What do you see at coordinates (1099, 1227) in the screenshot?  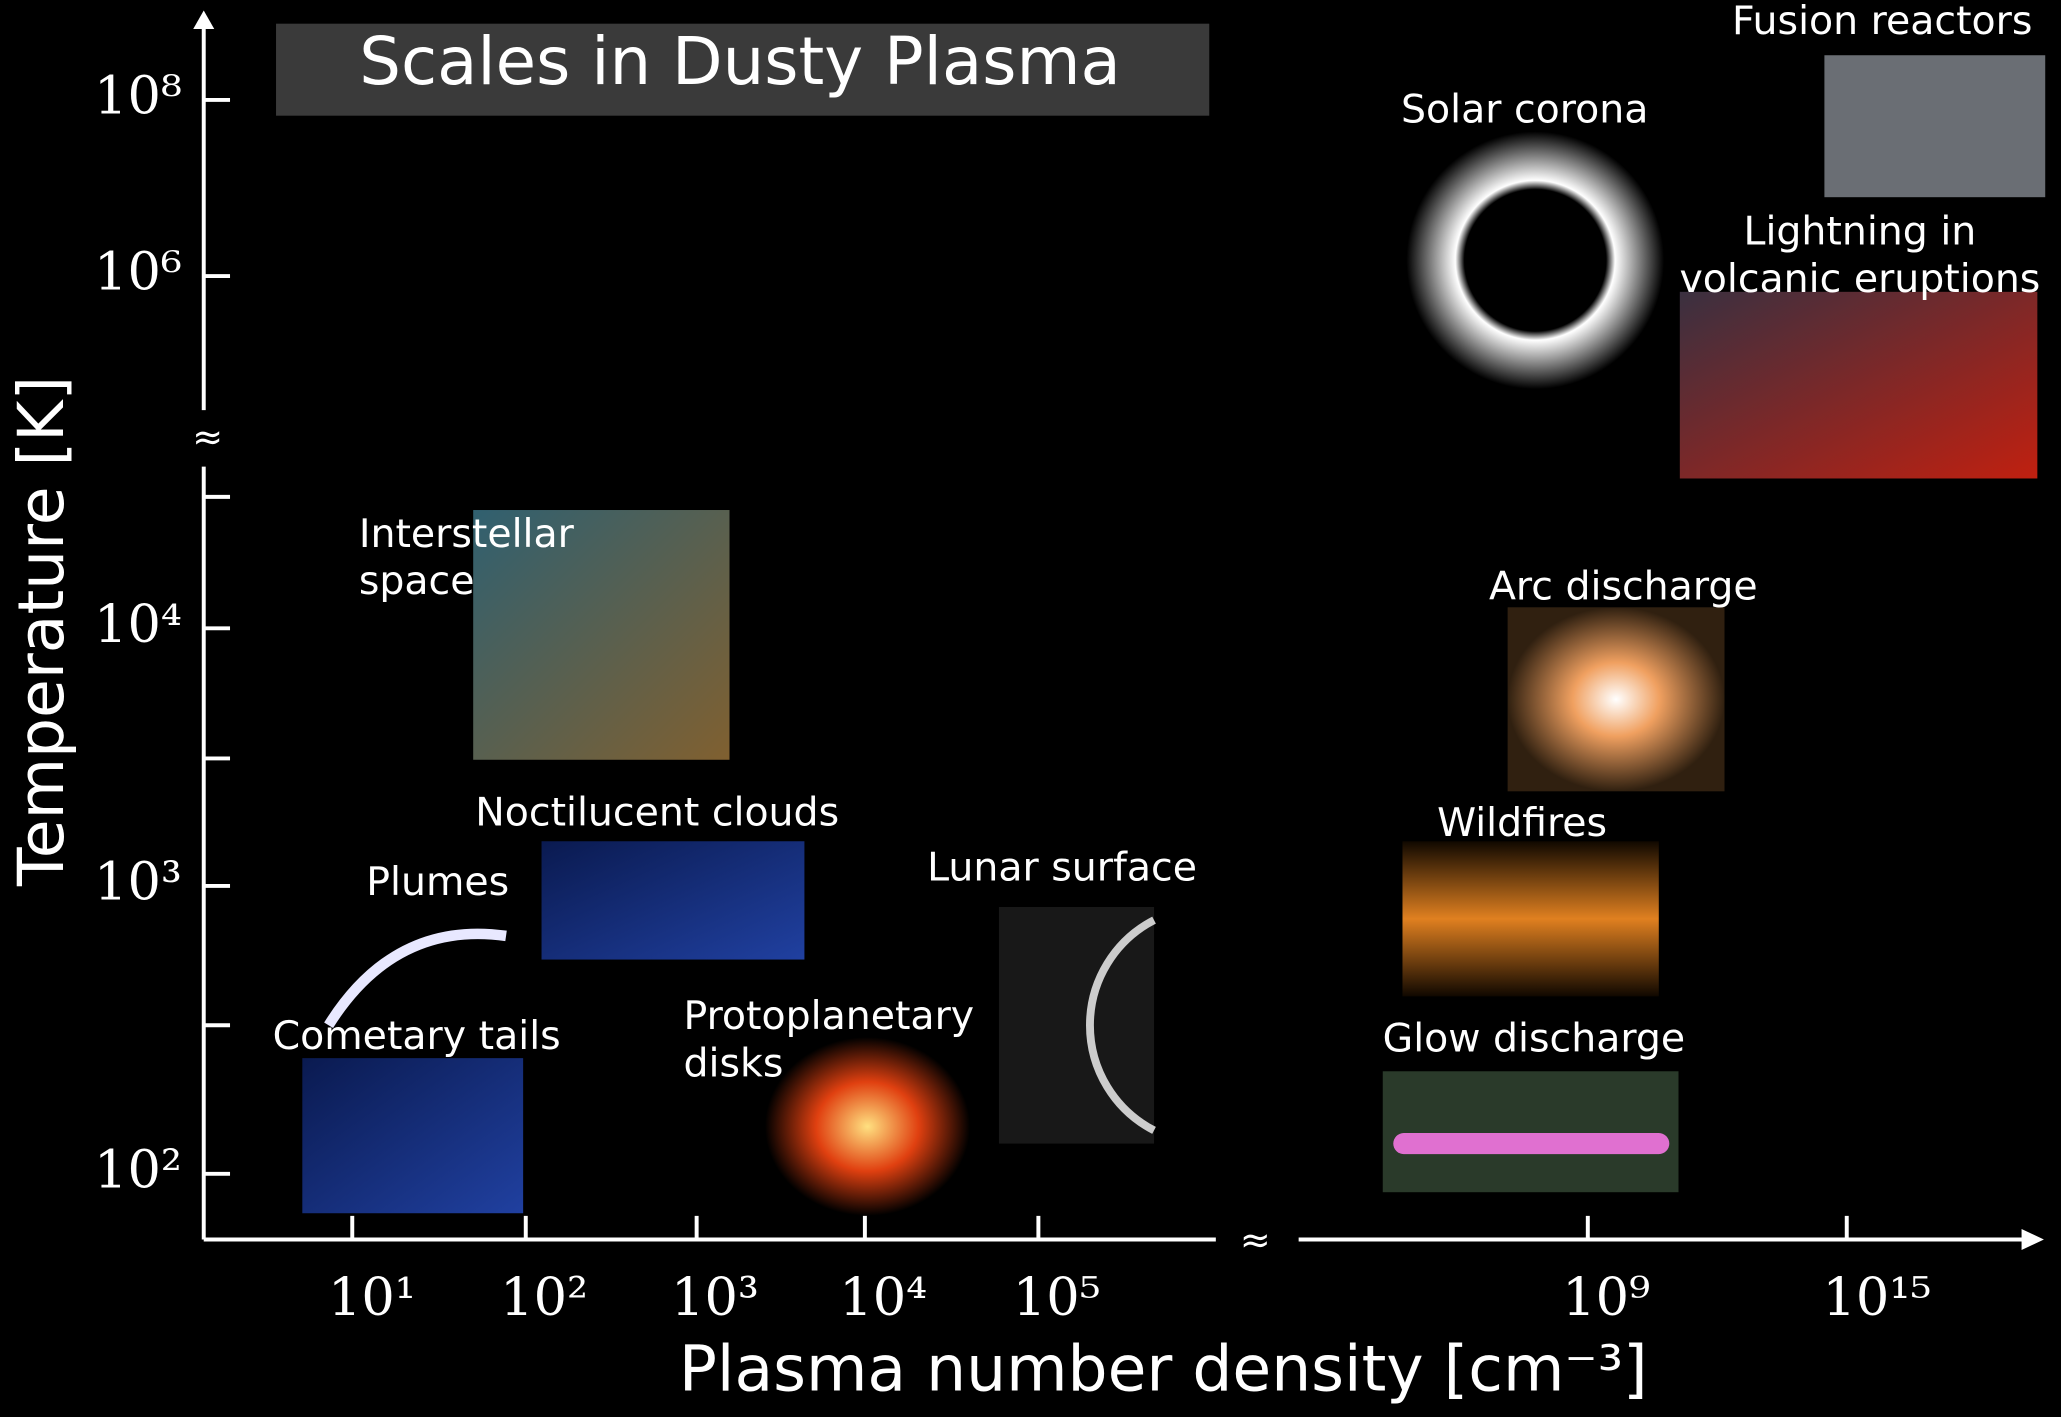 I see `x-tick-marks` at bounding box center [1099, 1227].